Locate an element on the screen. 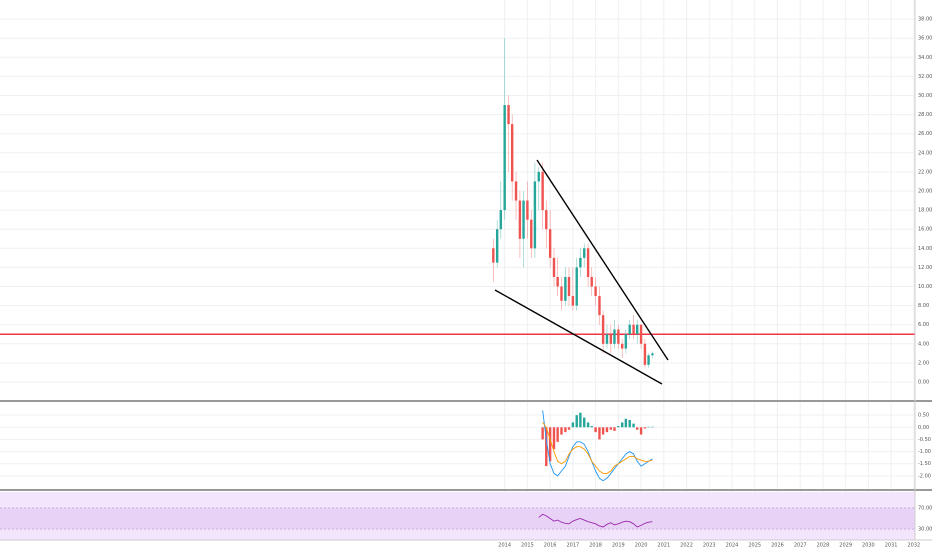  x-tick-label: 2024 is located at coordinates (732, 546).